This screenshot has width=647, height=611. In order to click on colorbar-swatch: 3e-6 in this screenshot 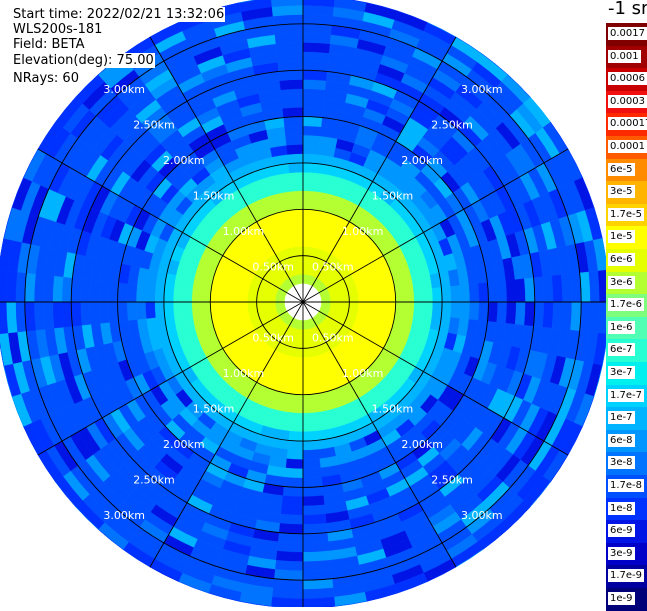, I will do `click(626, 283)`.